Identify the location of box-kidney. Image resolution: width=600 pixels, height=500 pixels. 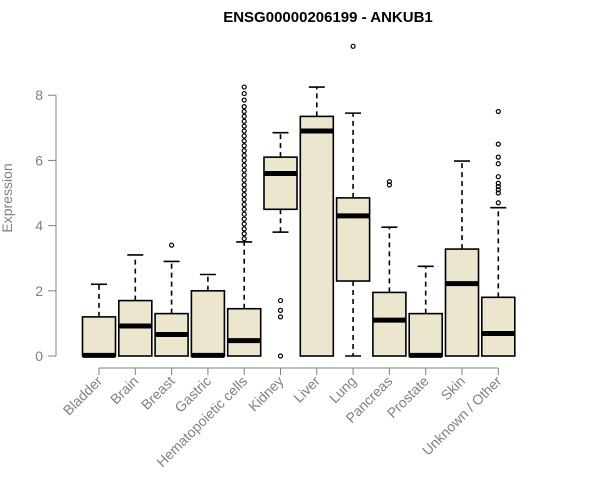
(280, 245).